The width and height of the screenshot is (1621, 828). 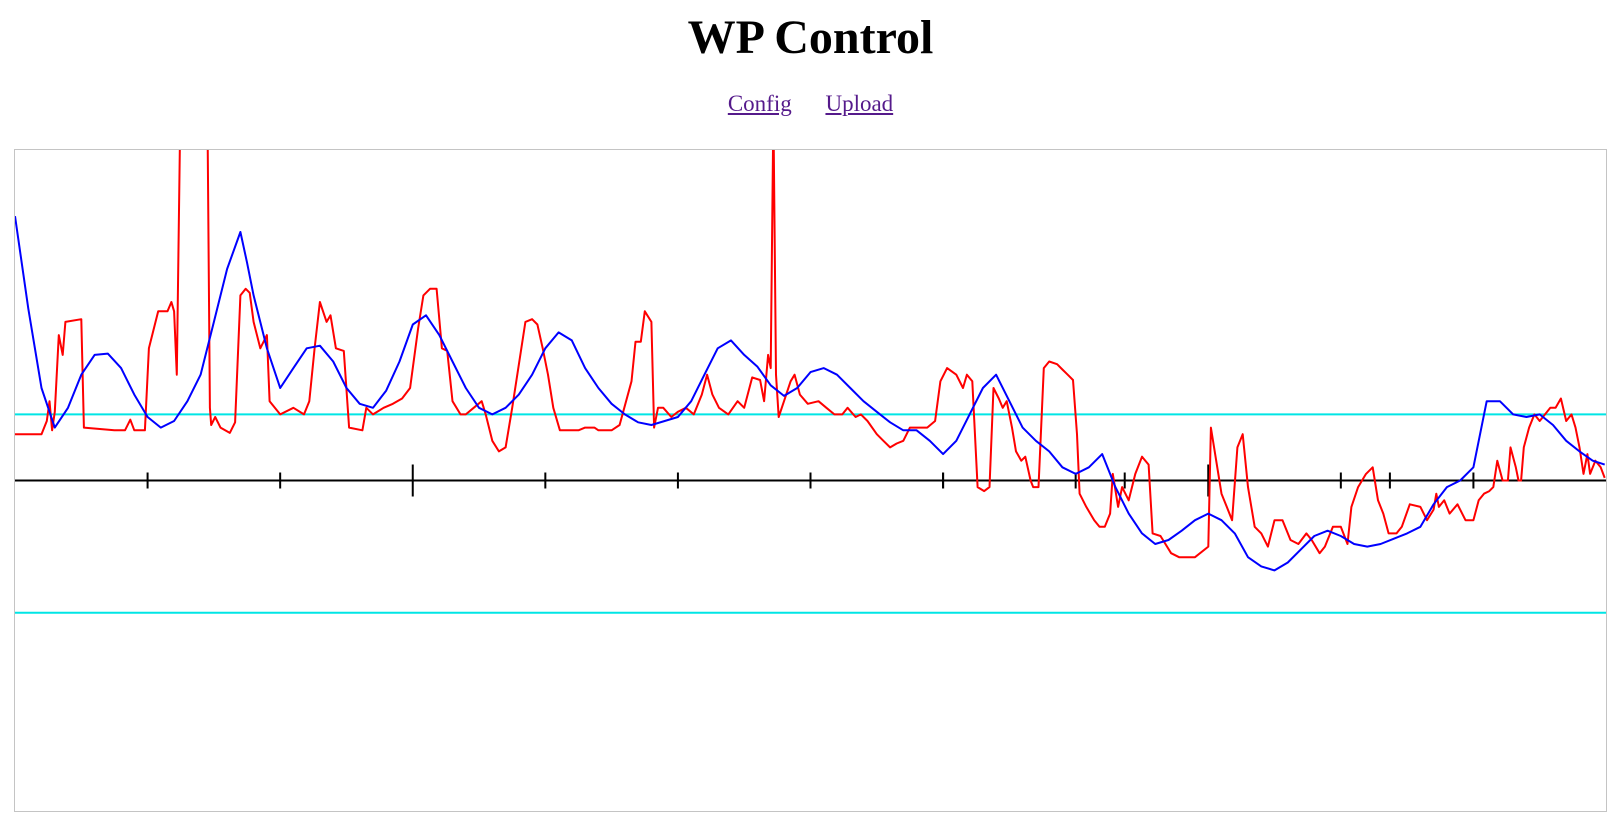 I want to click on nav-links: Config Upload, so click(x=810, y=104).